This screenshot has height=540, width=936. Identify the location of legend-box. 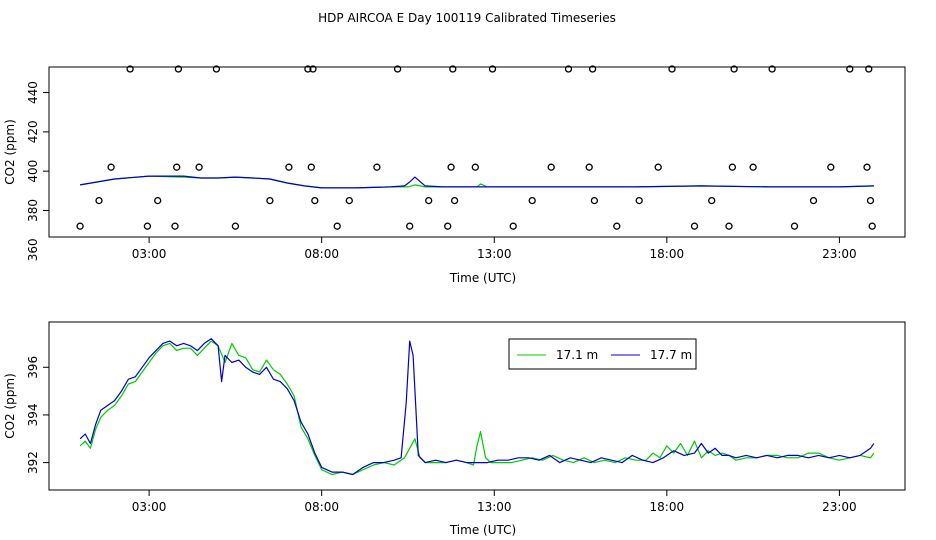
(602, 354).